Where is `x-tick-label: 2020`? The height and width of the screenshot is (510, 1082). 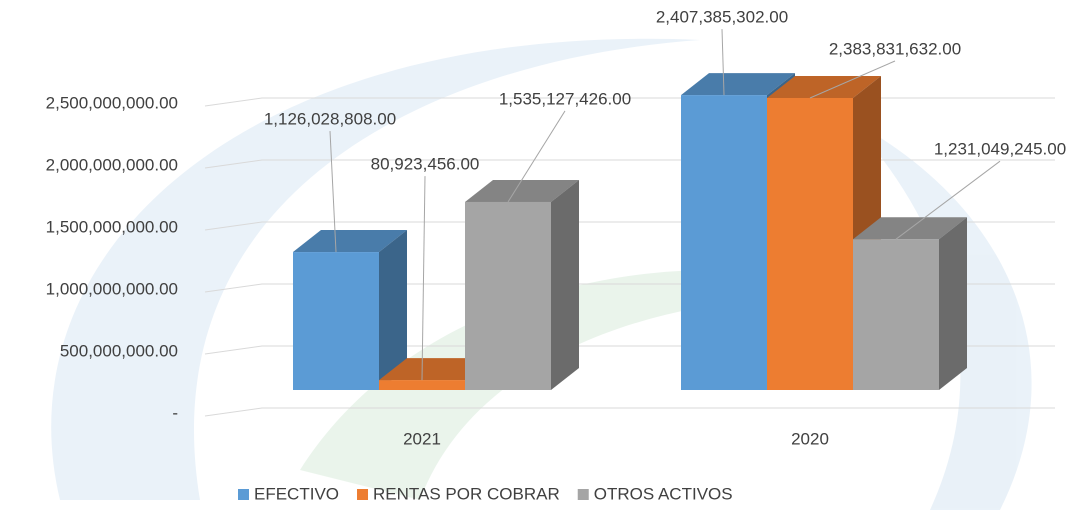 x-tick-label: 2020 is located at coordinates (810, 438).